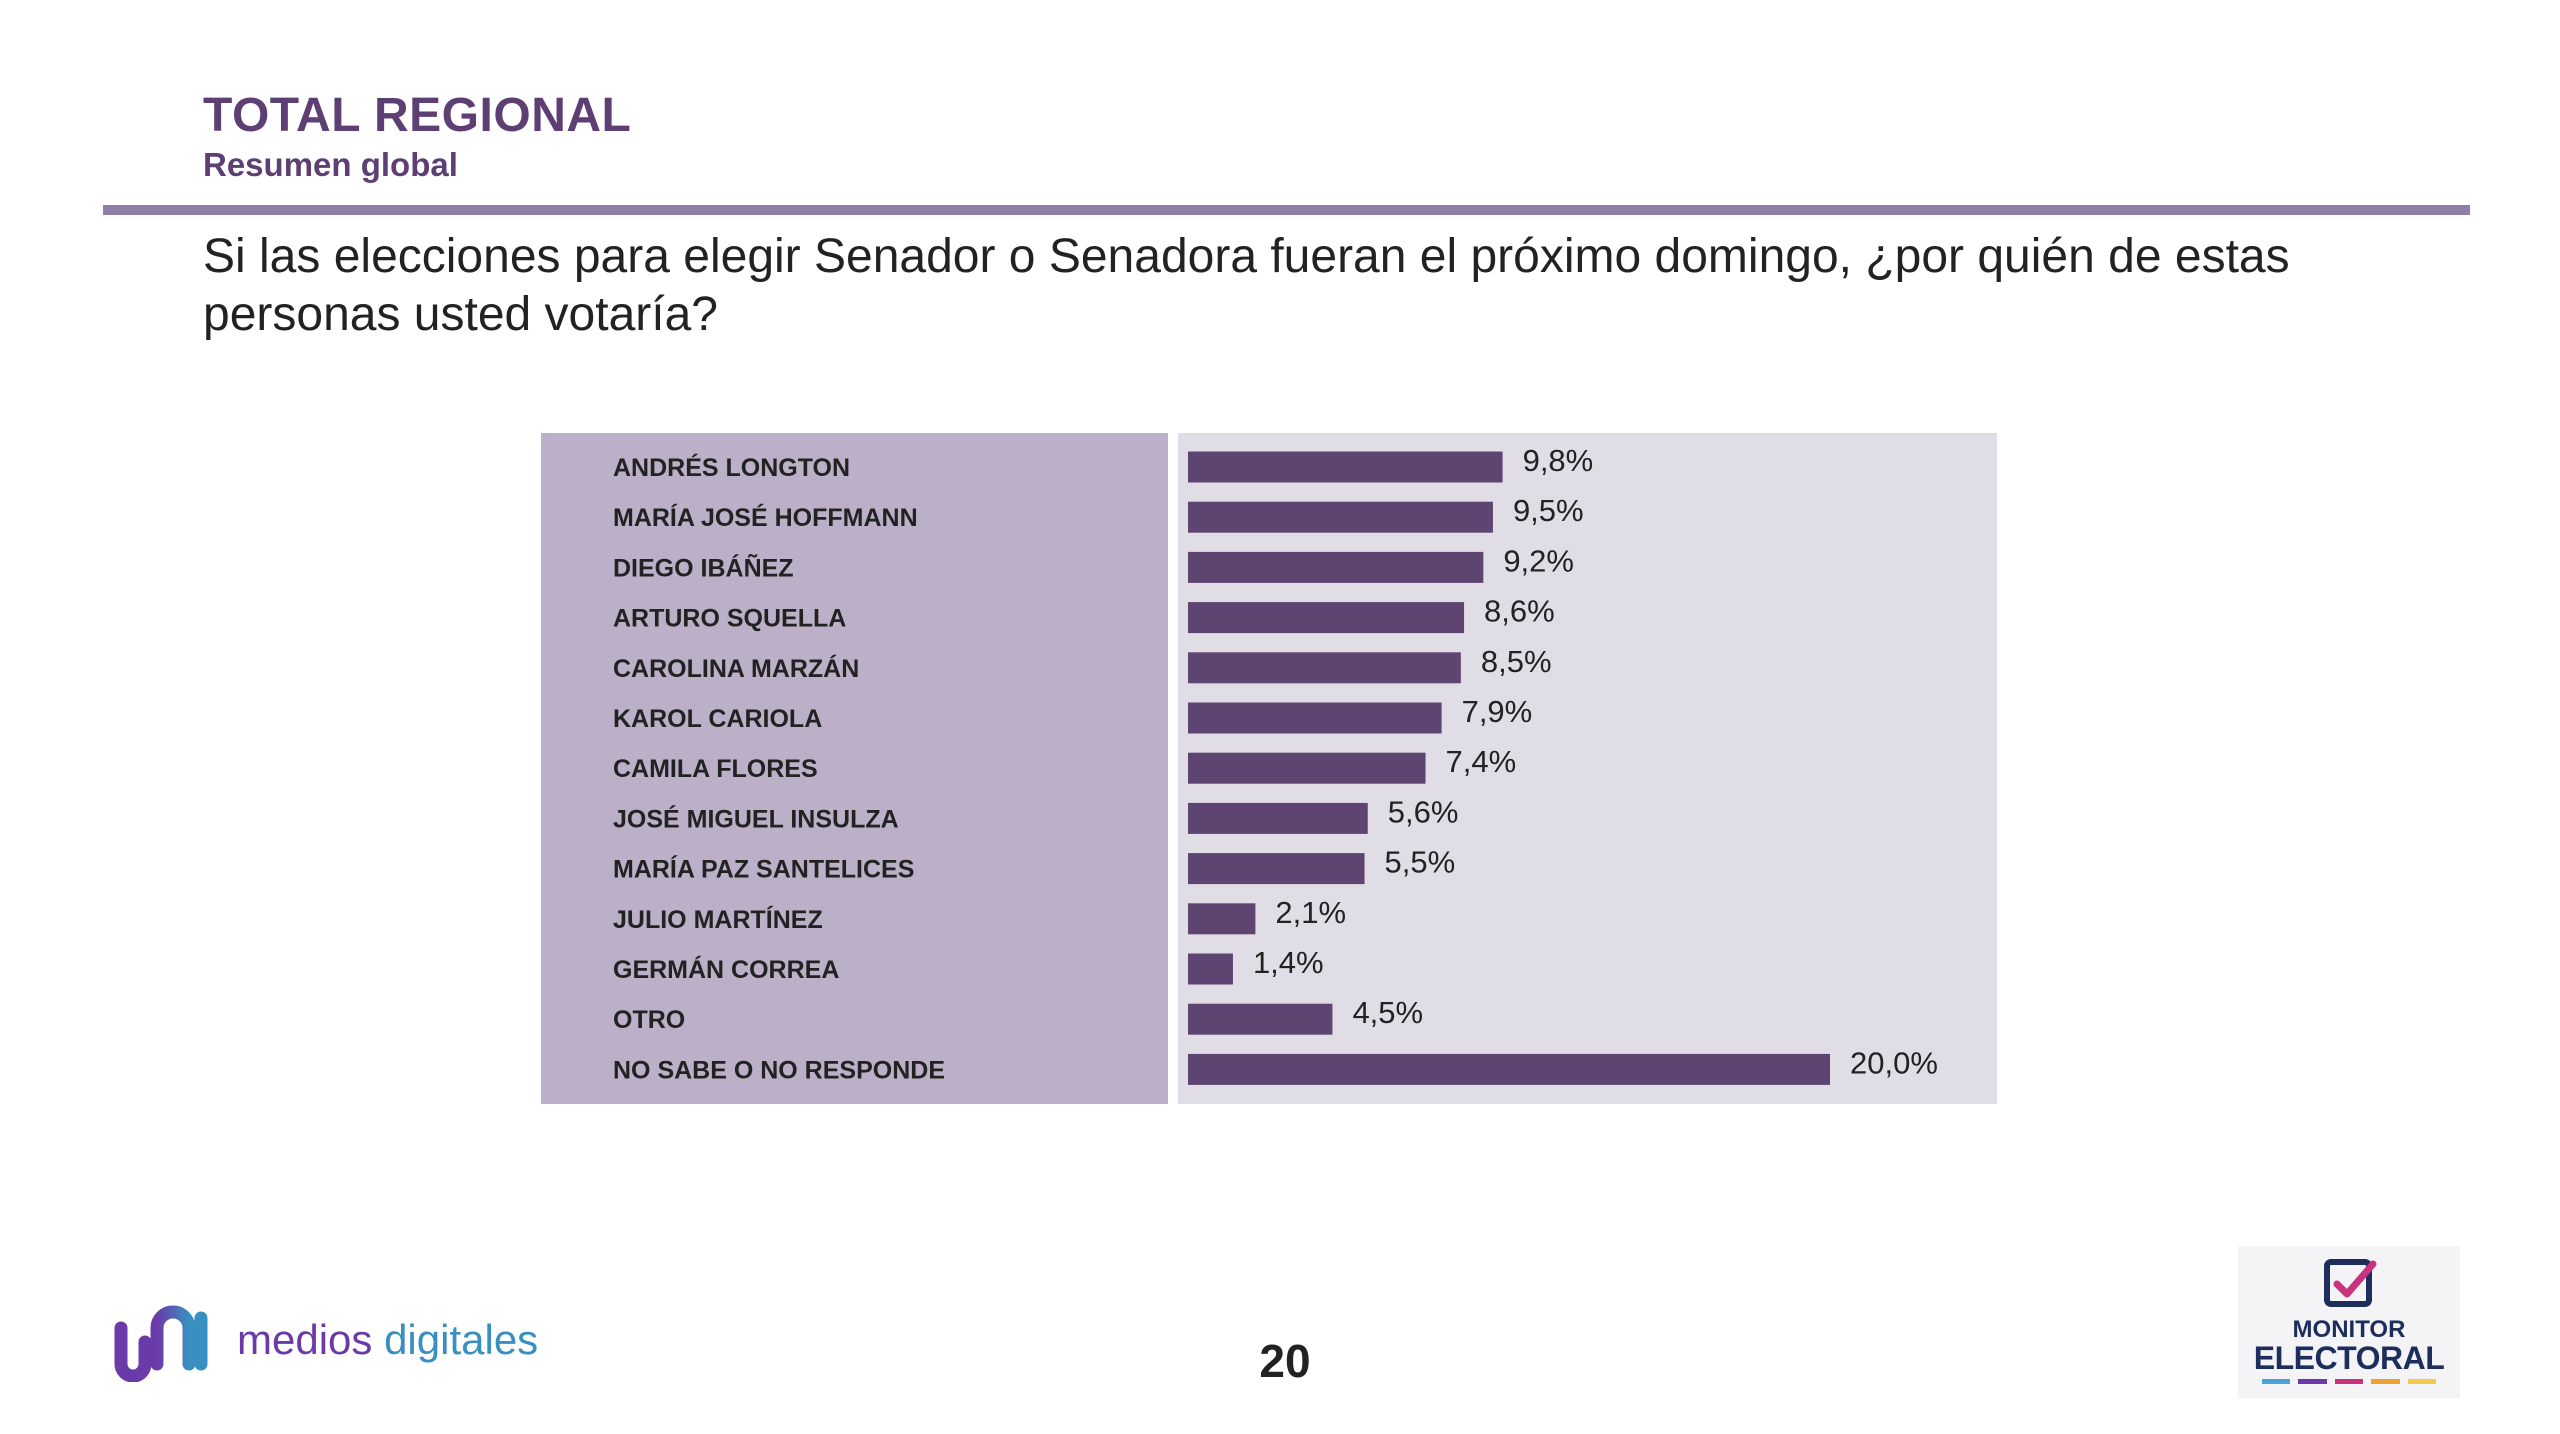 The width and height of the screenshot is (2560, 1434). What do you see at coordinates (1286, 210) in the screenshot?
I see `header-divider` at bounding box center [1286, 210].